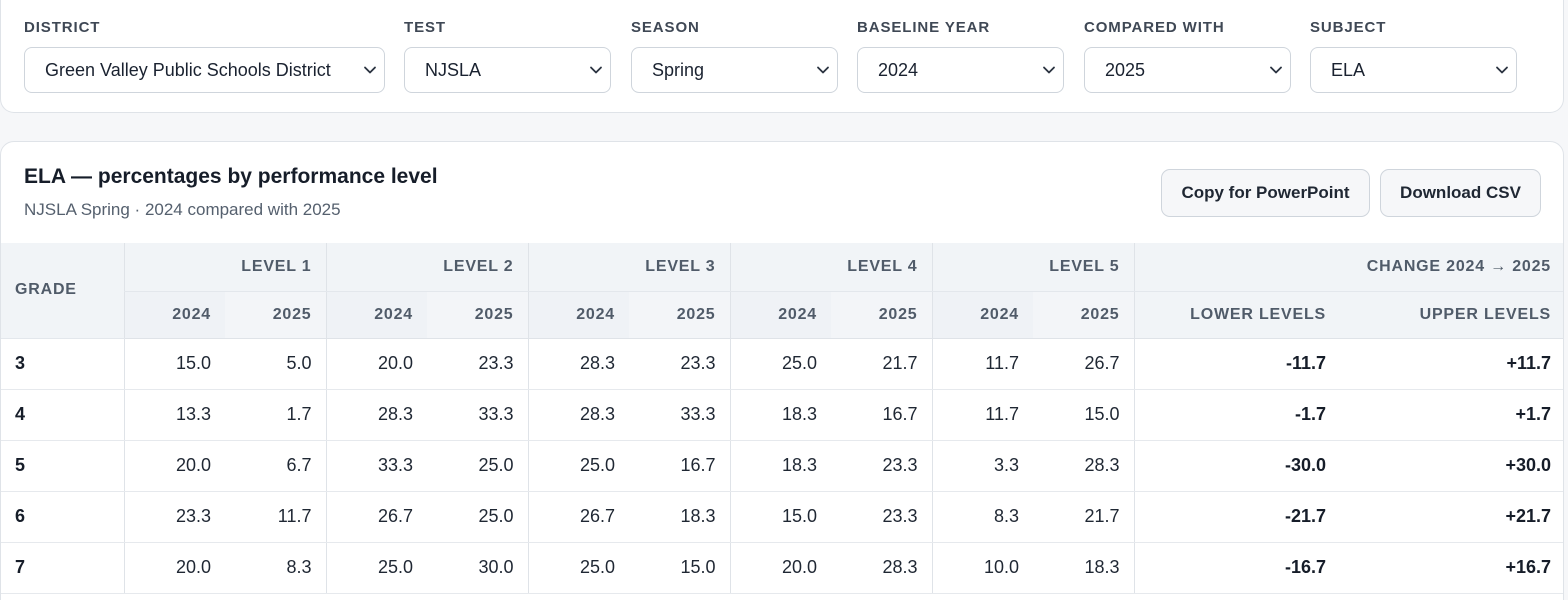 The image size is (1568, 600). I want to click on level-4-year-b-cell: 16.7, so click(881, 415).